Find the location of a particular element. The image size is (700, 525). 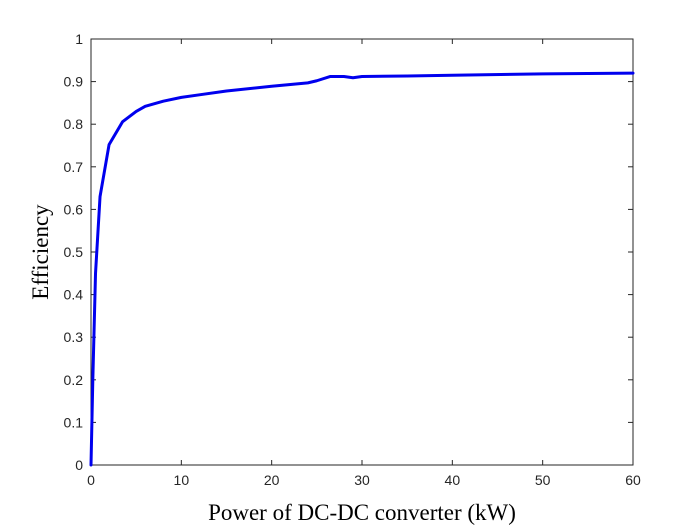

y-tick-label: 0.7 is located at coordinates (74, 167).